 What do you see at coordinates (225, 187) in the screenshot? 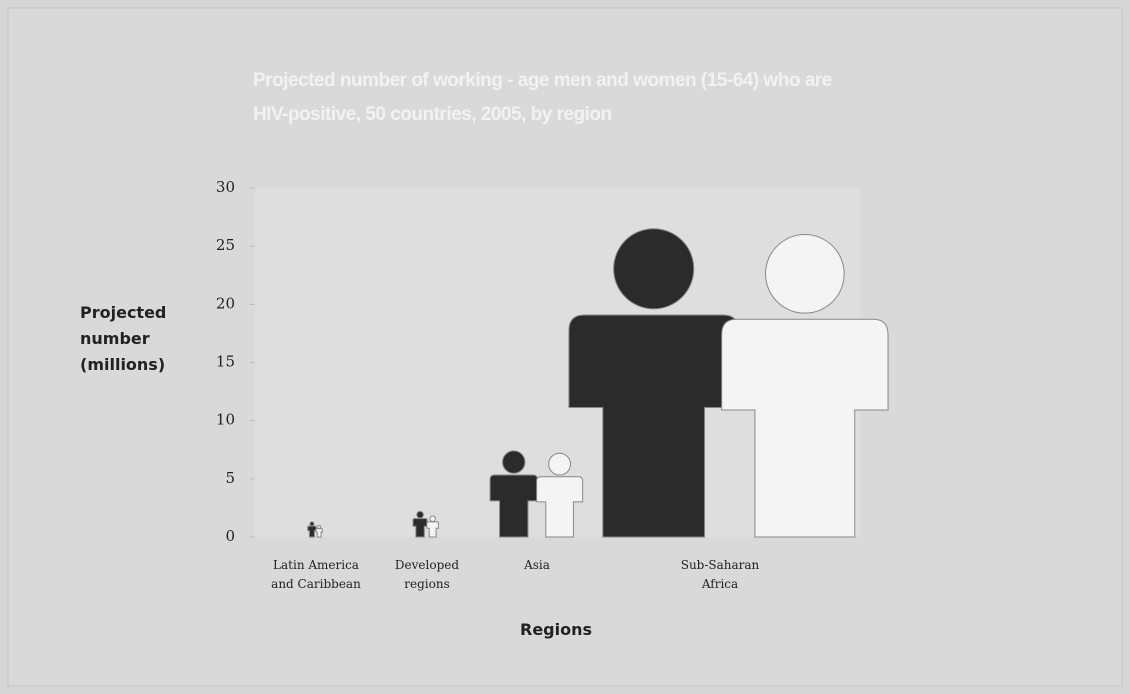
I see `y-tick-label: 30` at bounding box center [225, 187].